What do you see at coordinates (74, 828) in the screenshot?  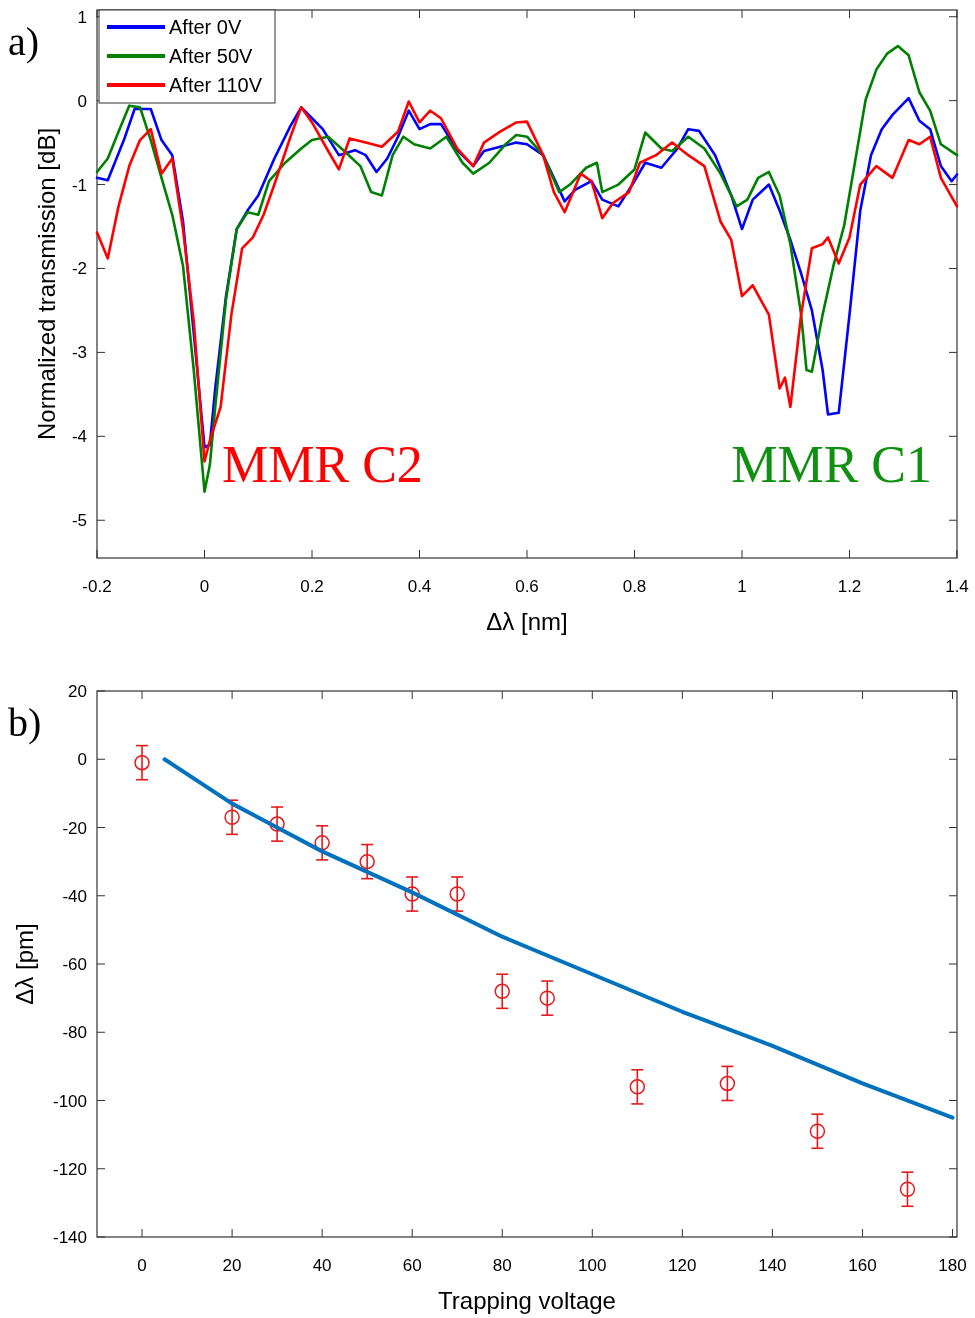 I see `y-tick-label: -20` at bounding box center [74, 828].